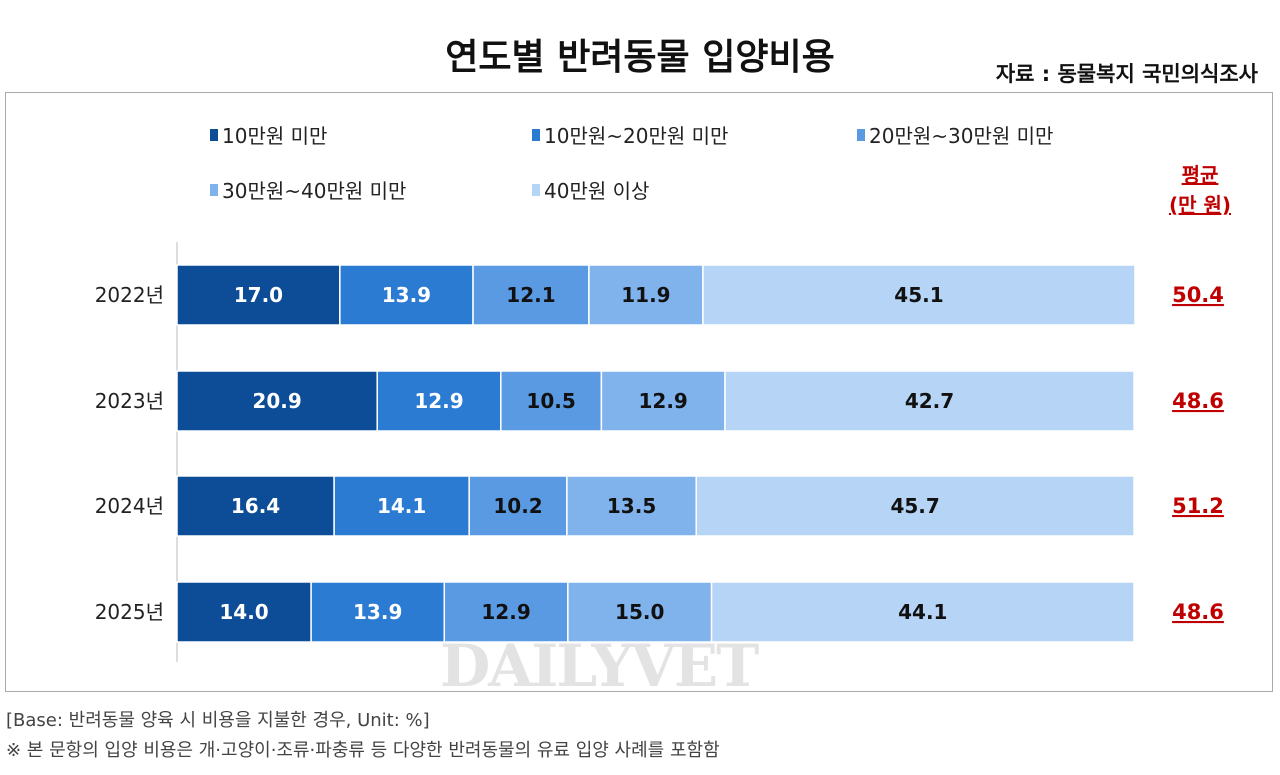 The image size is (1280, 775). What do you see at coordinates (314, 191) in the screenshot?
I see `legend-label: 30만원~40만원 미만` at bounding box center [314, 191].